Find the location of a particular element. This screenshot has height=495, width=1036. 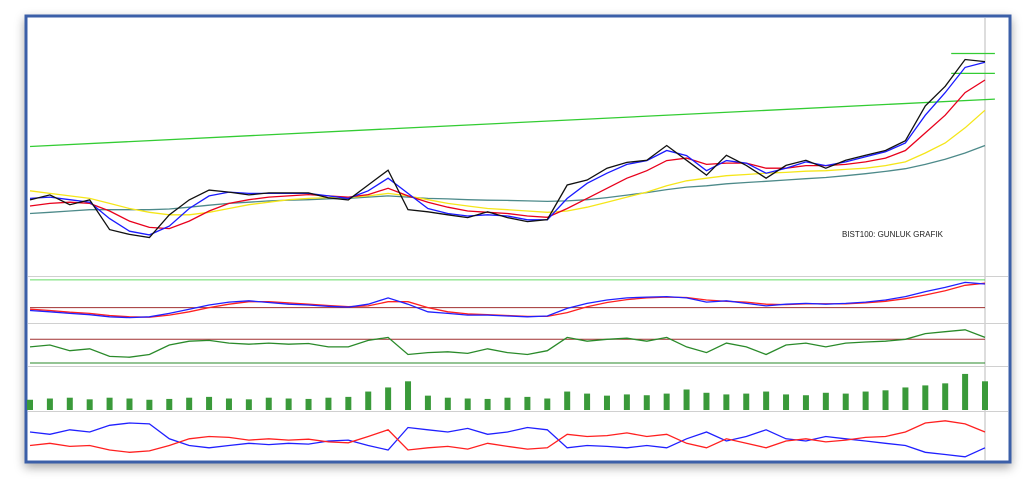

chart-title: BIST100: GUNLUK GRAFIK is located at coordinates (893, 234).